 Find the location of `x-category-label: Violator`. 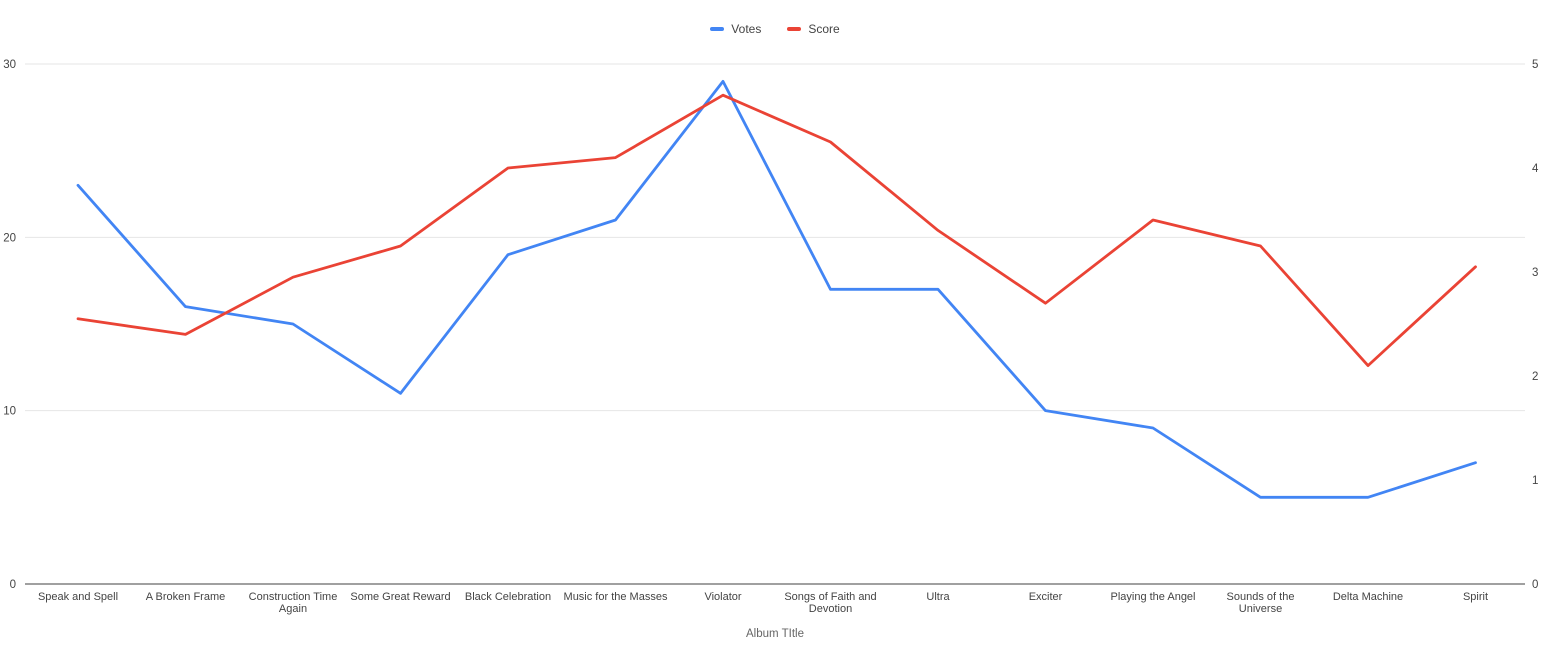

x-category-label: Violator is located at coordinates (722, 597).